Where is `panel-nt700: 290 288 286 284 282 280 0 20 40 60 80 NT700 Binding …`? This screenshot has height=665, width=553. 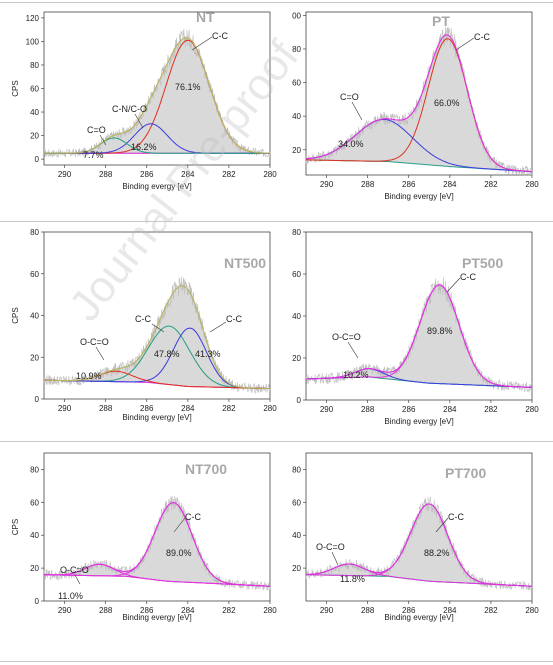
panel-nt700: 290 288 286 284 282 280 0 20 40 60 80 NT700 Binding … is located at coordinates (144, 537).